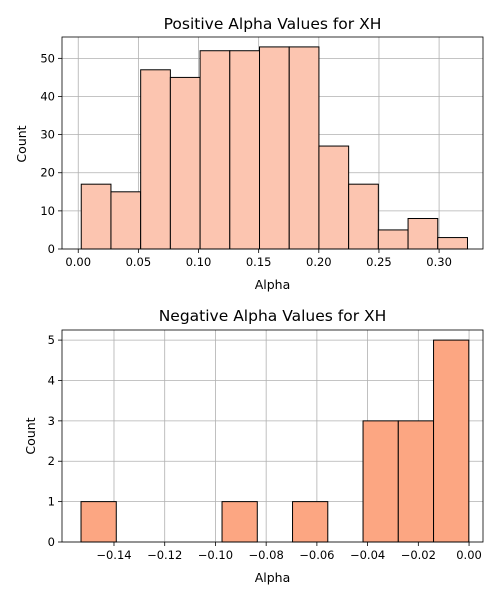 The image size is (500, 600). What do you see at coordinates (439, 262) in the screenshot?
I see `x-tick-label: 0.30` at bounding box center [439, 262].